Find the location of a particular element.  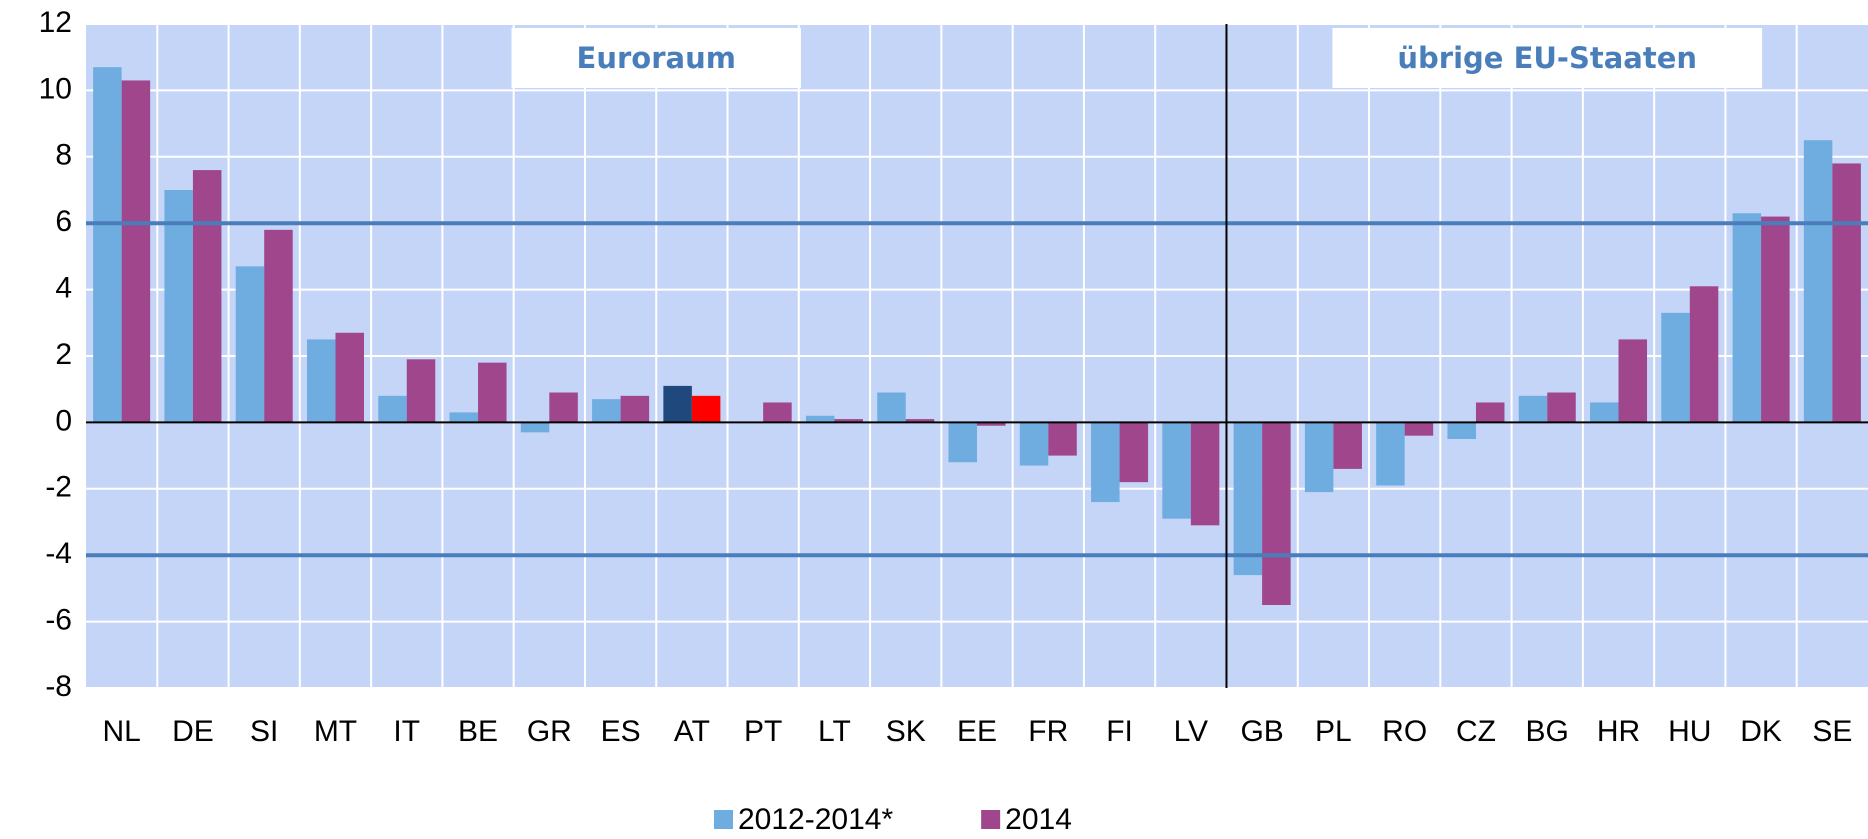

x-tick-label: EE is located at coordinates (977, 731).